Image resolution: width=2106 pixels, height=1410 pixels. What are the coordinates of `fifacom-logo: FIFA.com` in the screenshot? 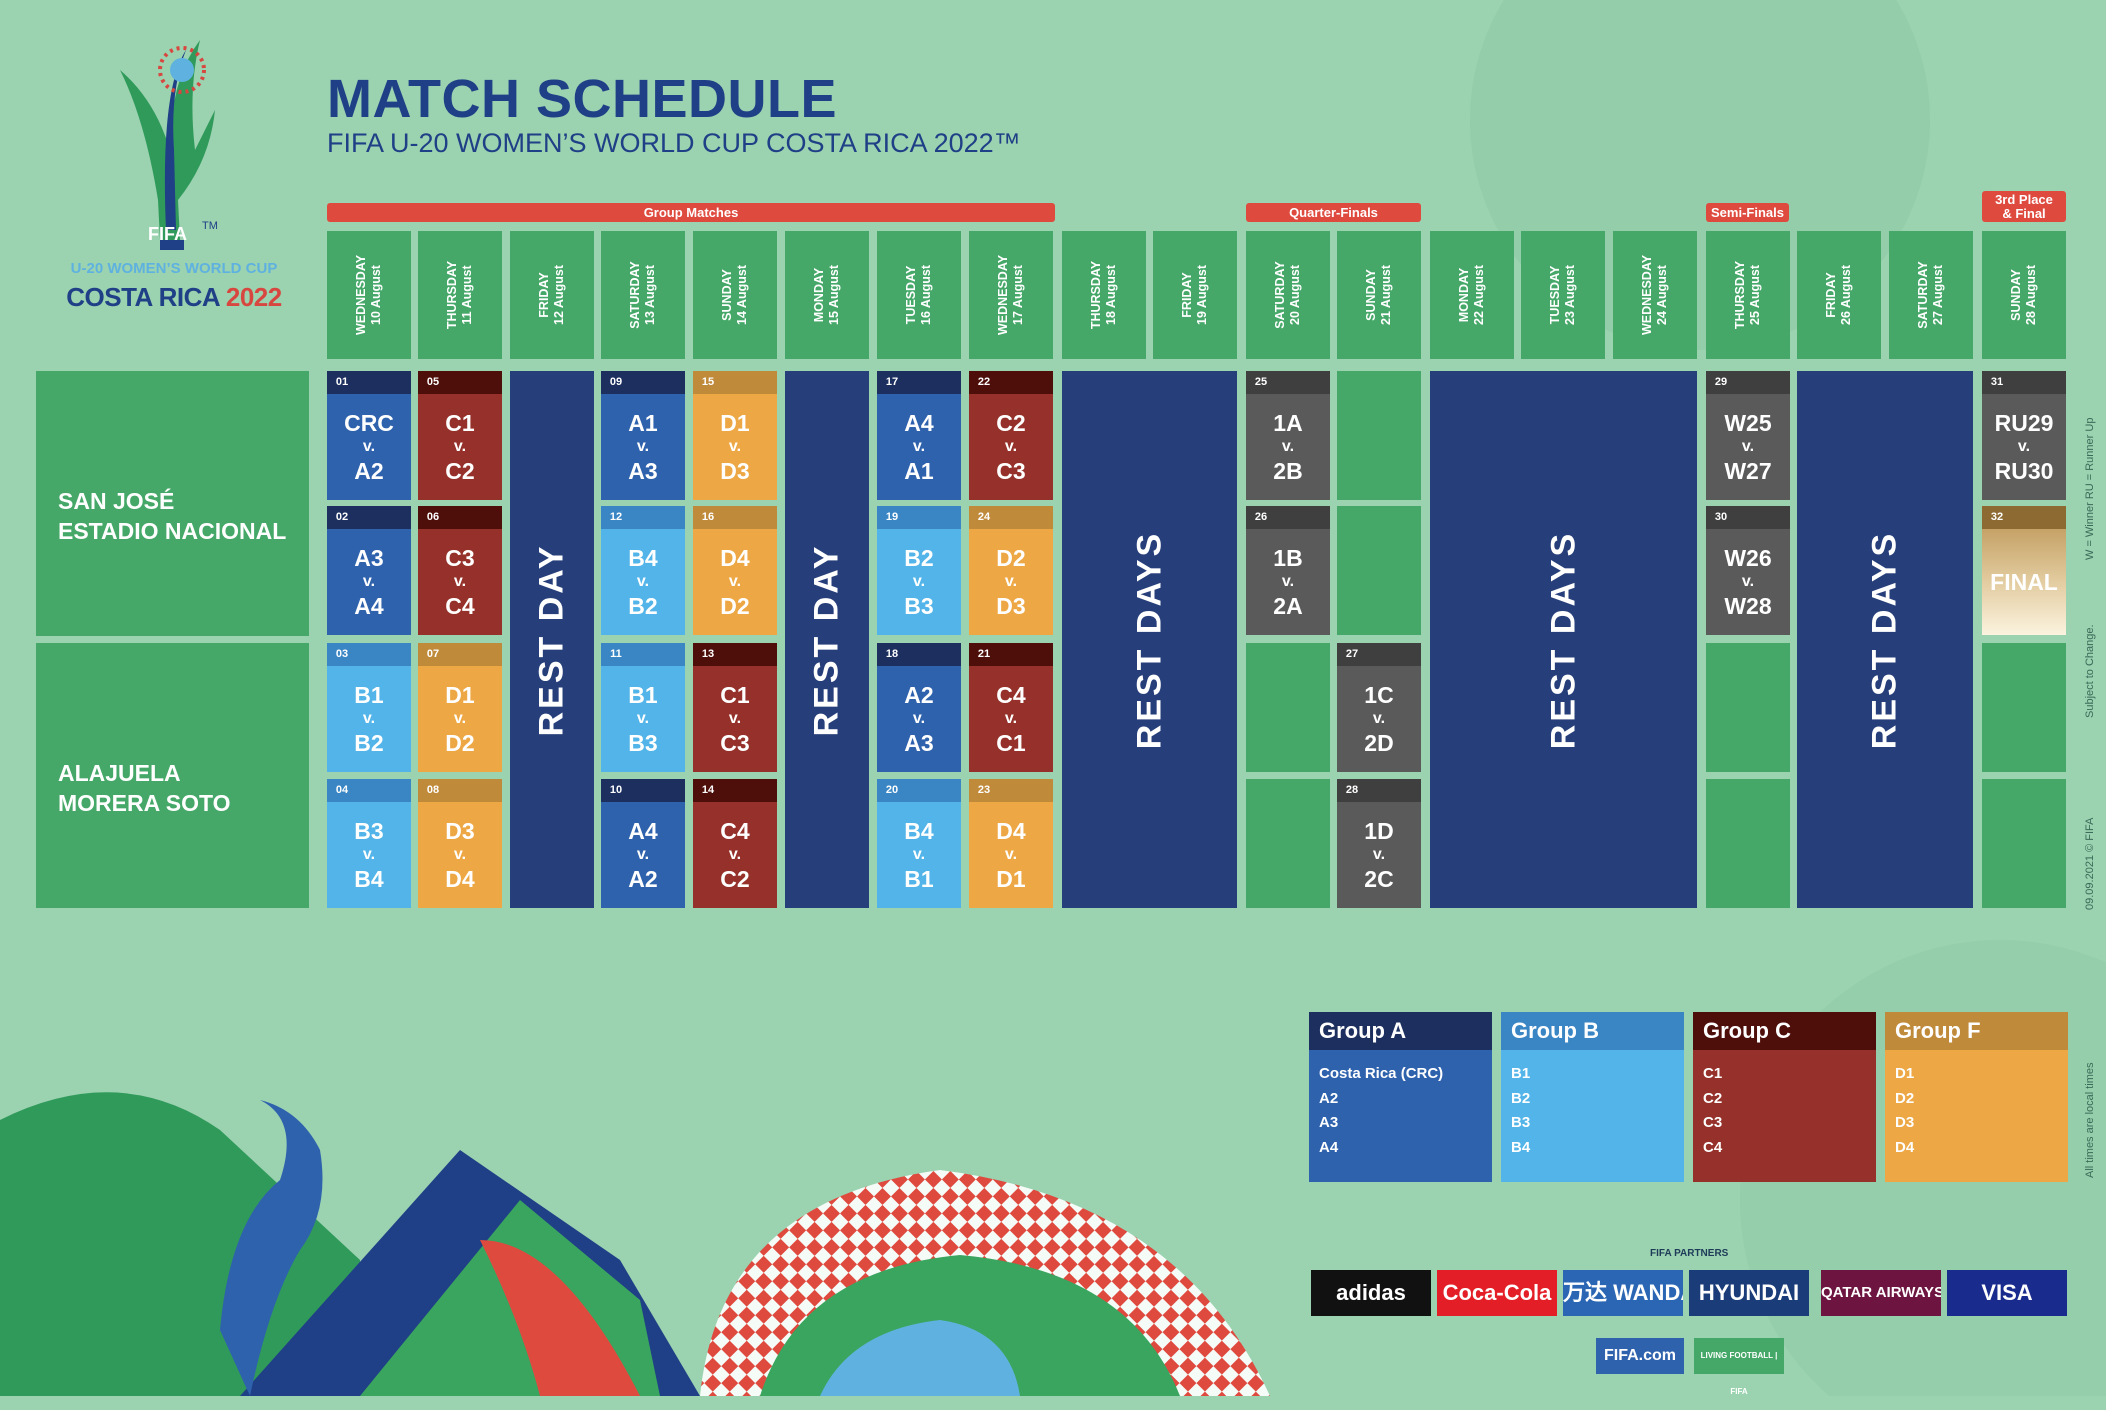 It's located at (1640, 1356).